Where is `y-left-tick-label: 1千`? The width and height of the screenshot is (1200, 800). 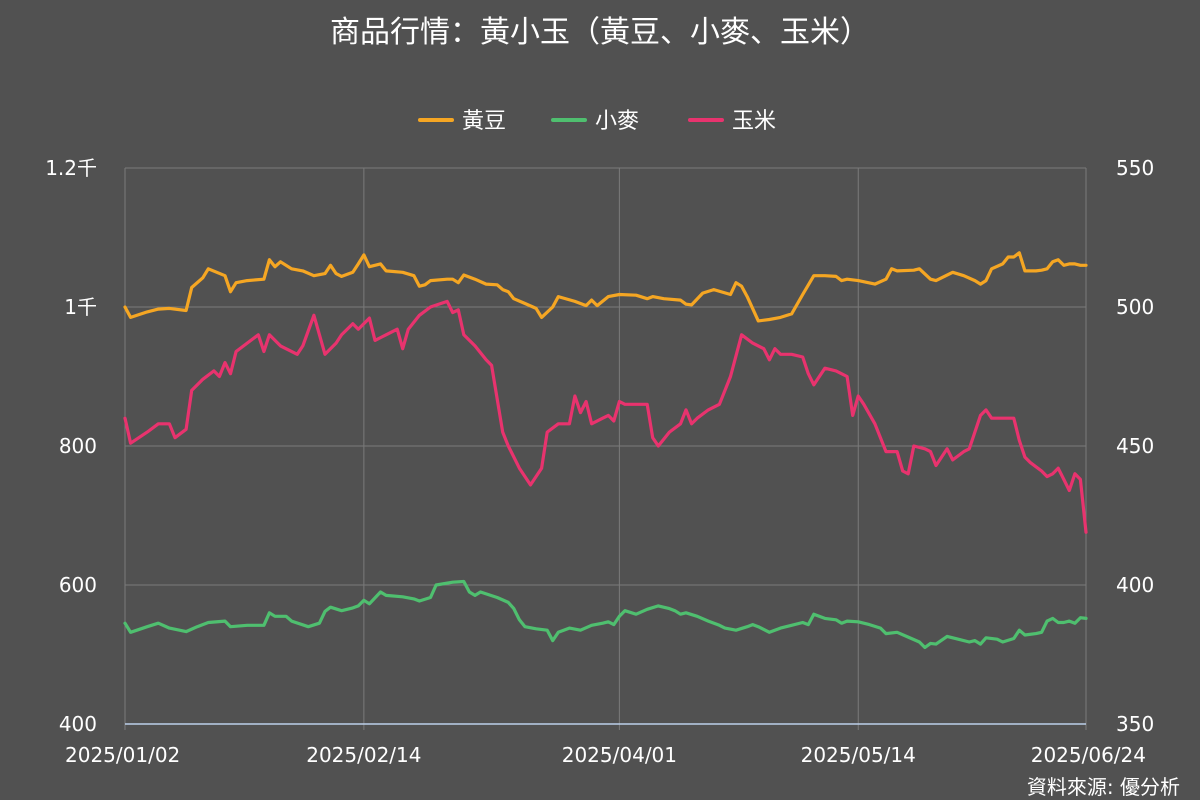
y-left-tick-label: 1千 is located at coordinates (80, 307).